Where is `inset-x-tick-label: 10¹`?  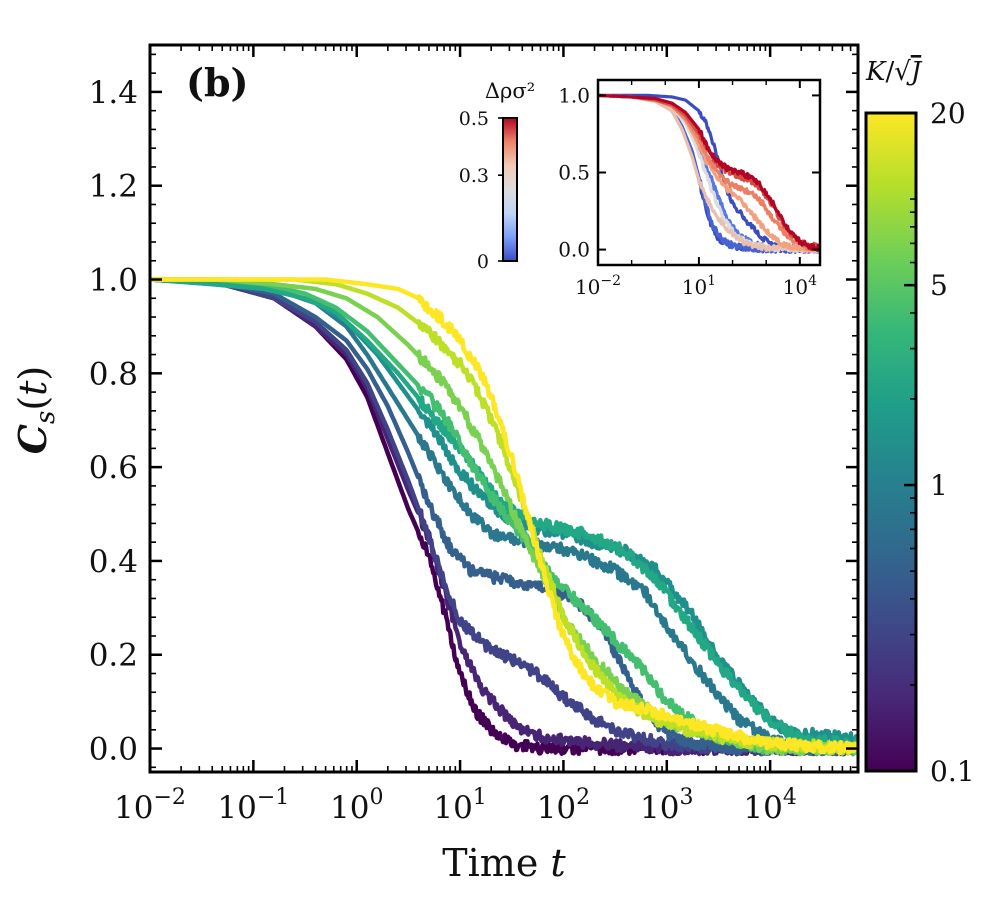 inset-x-tick-label: 10¹ is located at coordinates (699, 286).